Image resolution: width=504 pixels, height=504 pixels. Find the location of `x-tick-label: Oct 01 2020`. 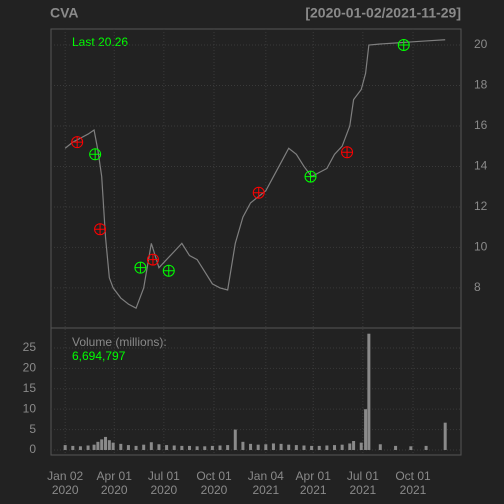

x-tick-label: Oct 01 2020 is located at coordinates (214, 483).